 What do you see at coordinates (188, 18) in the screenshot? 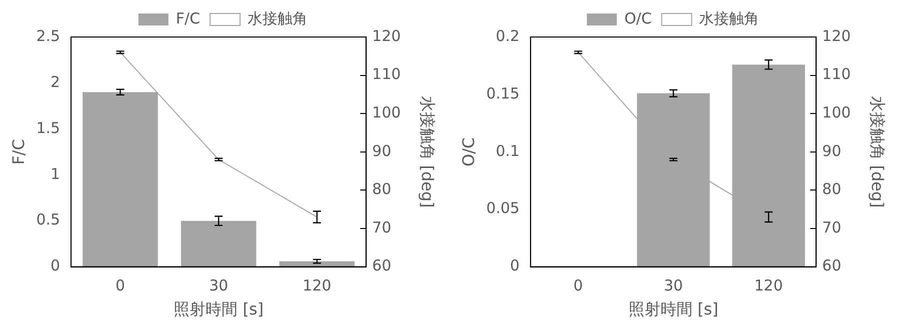
I see `legend-label: F/C` at bounding box center [188, 18].